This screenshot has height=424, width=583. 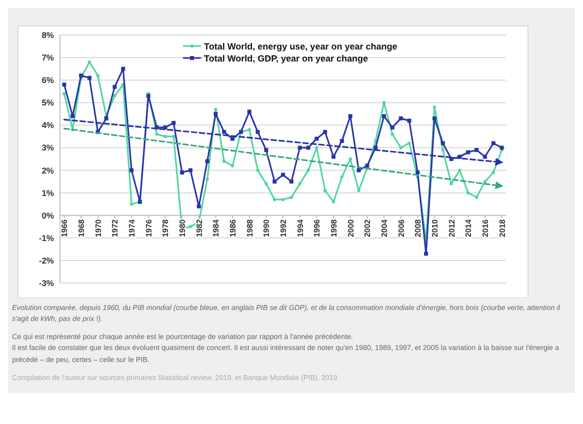 What do you see at coordinates (401, 228) in the screenshot?
I see `x-tick-label: 2006` at bounding box center [401, 228].